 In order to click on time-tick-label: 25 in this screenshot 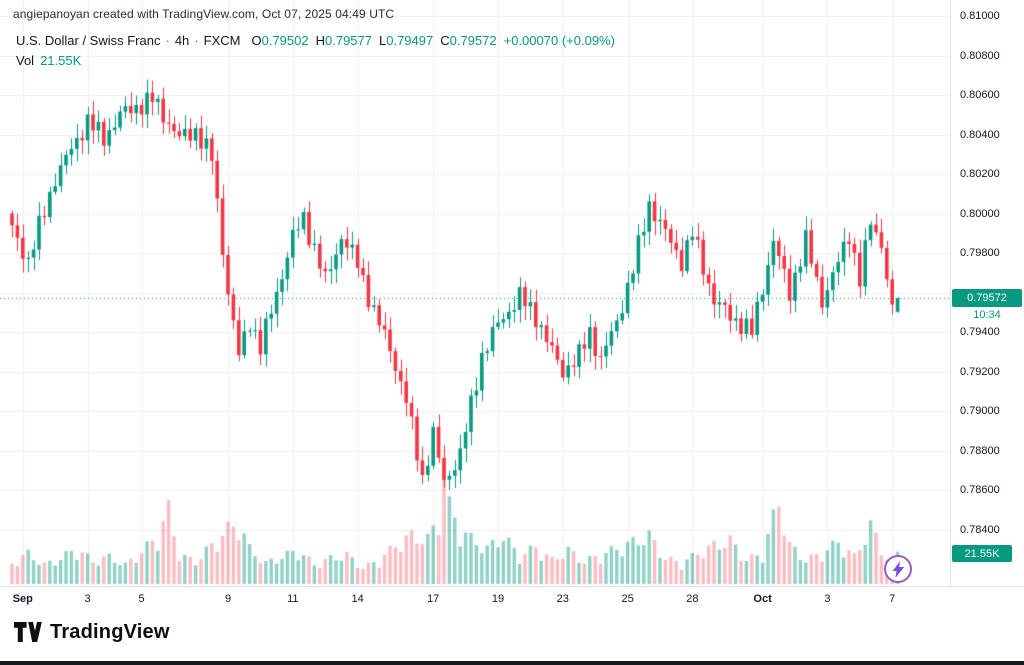, I will do `click(627, 599)`.